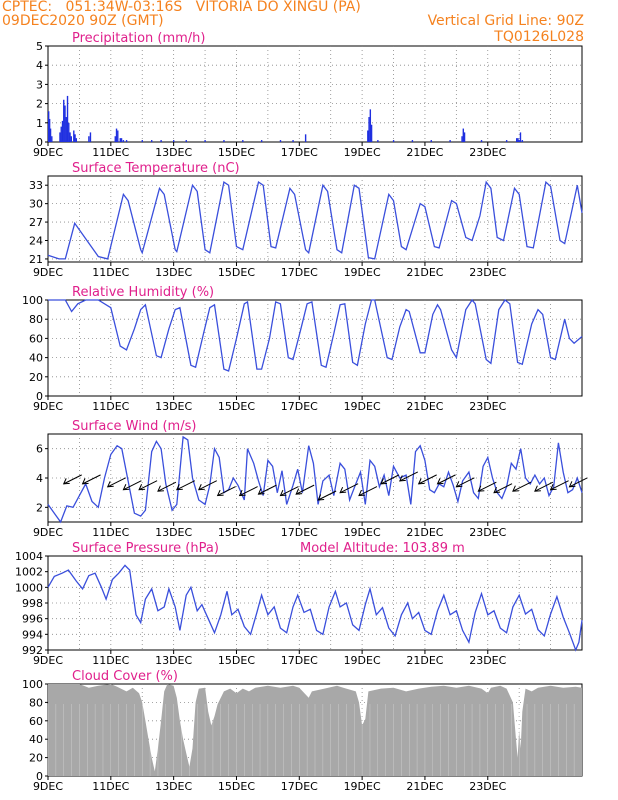 The width and height of the screenshot is (618, 800). I want to click on model-code: TQ0126L028, so click(539, 37).